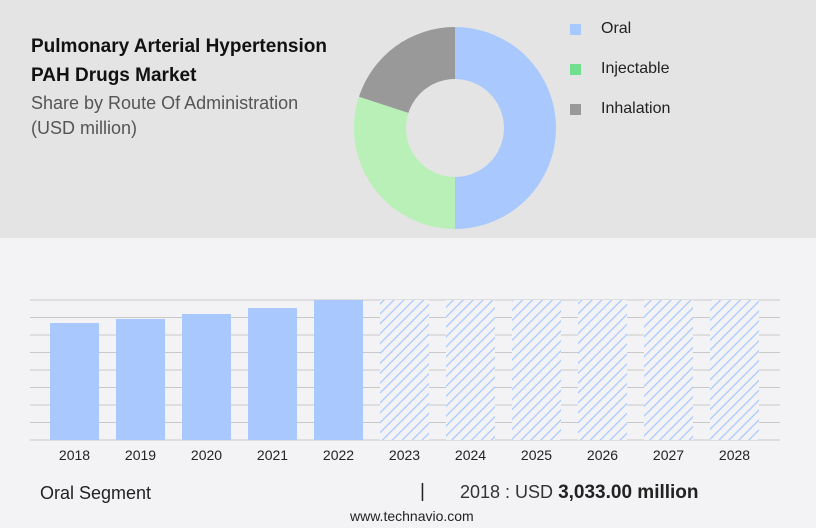  What do you see at coordinates (406, 70) in the screenshot?
I see `donut-slice-inhalation` at bounding box center [406, 70].